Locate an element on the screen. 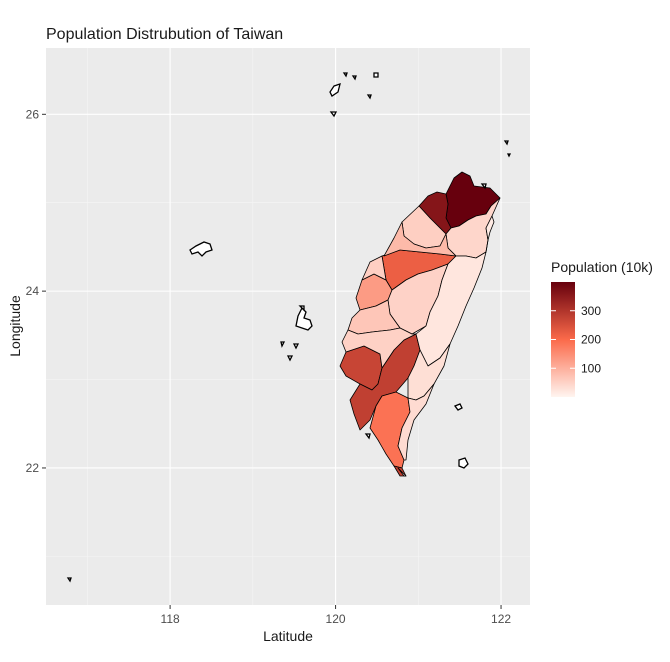 This screenshot has height=662, width=670. chart-title: Population Distrubution of Taiwan is located at coordinates (164, 34).